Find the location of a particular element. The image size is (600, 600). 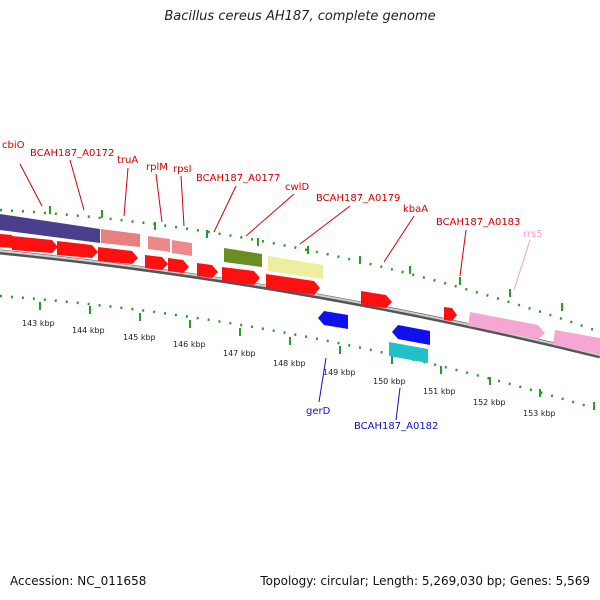

gene-label-kbaA: kbaA is located at coordinates (415, 209).